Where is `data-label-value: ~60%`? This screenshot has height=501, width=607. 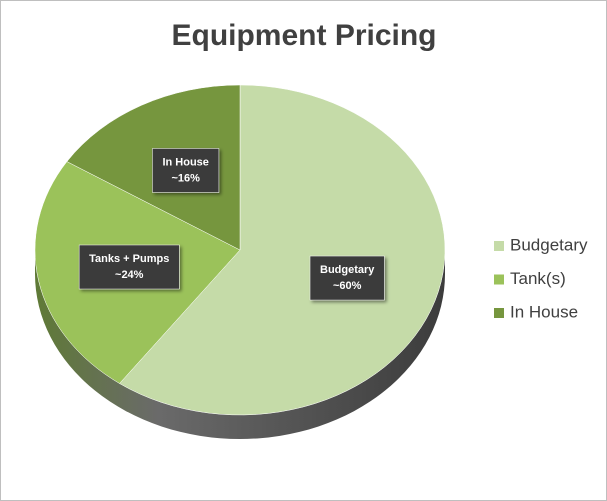 data-label-value: ~60% is located at coordinates (347, 286).